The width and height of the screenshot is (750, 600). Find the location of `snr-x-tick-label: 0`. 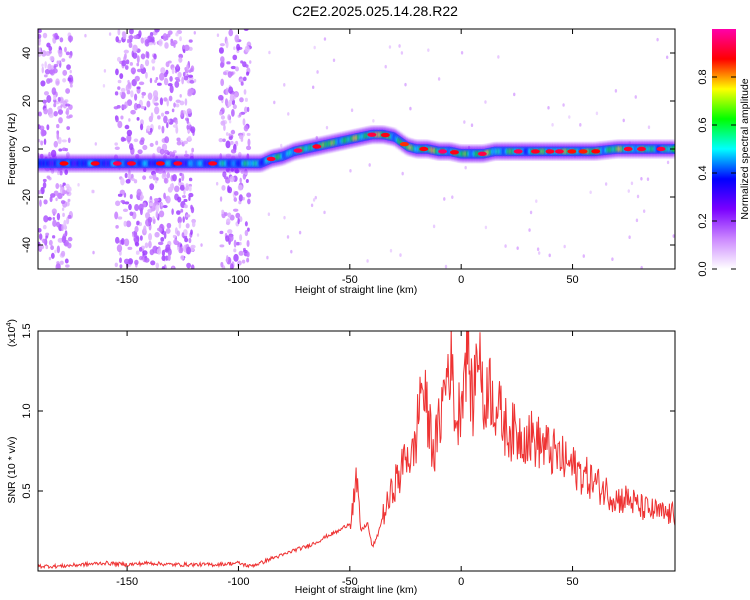

snr-x-tick-label: 0 is located at coordinates (461, 582).